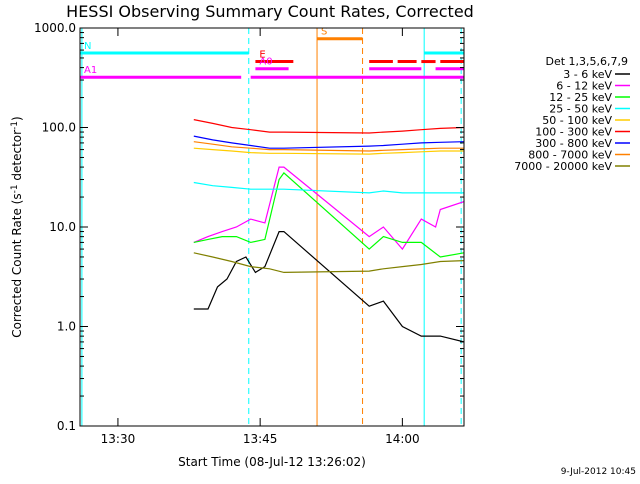 The height and width of the screenshot is (484, 640). I want to click on legend-label-5: 100 - 300 keV, so click(573, 132).